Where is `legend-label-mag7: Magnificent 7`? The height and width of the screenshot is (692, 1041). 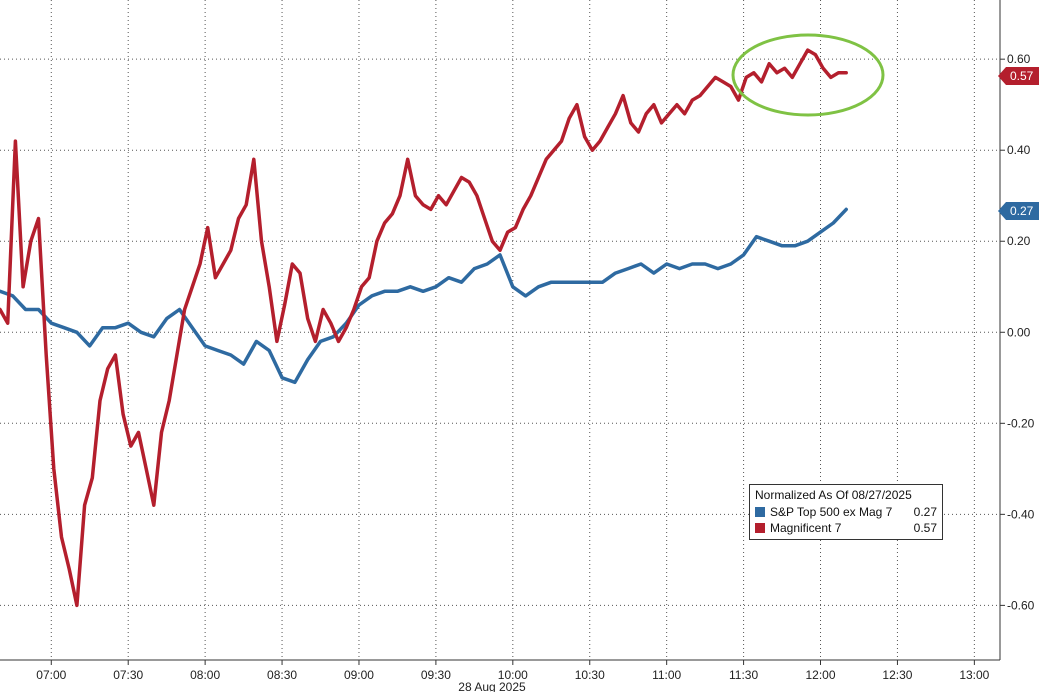
legend-label-mag7: Magnificent 7 is located at coordinates (806, 528).